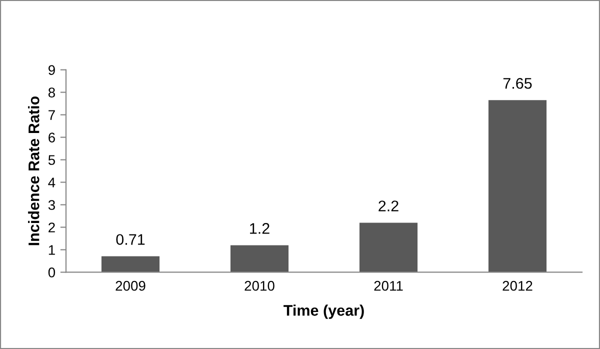  Describe the element at coordinates (52, 183) in the screenshot. I see `y-tick-label: 4` at that location.